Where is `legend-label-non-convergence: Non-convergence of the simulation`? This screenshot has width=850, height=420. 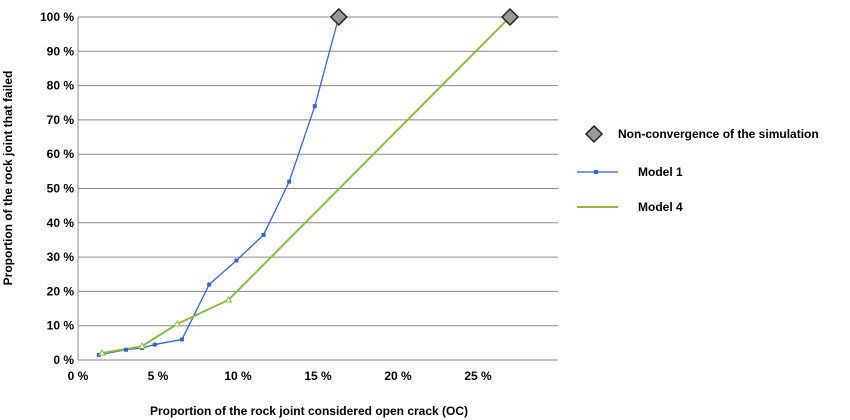 legend-label-non-convergence: Non-convergence of the simulation is located at coordinates (718, 134).